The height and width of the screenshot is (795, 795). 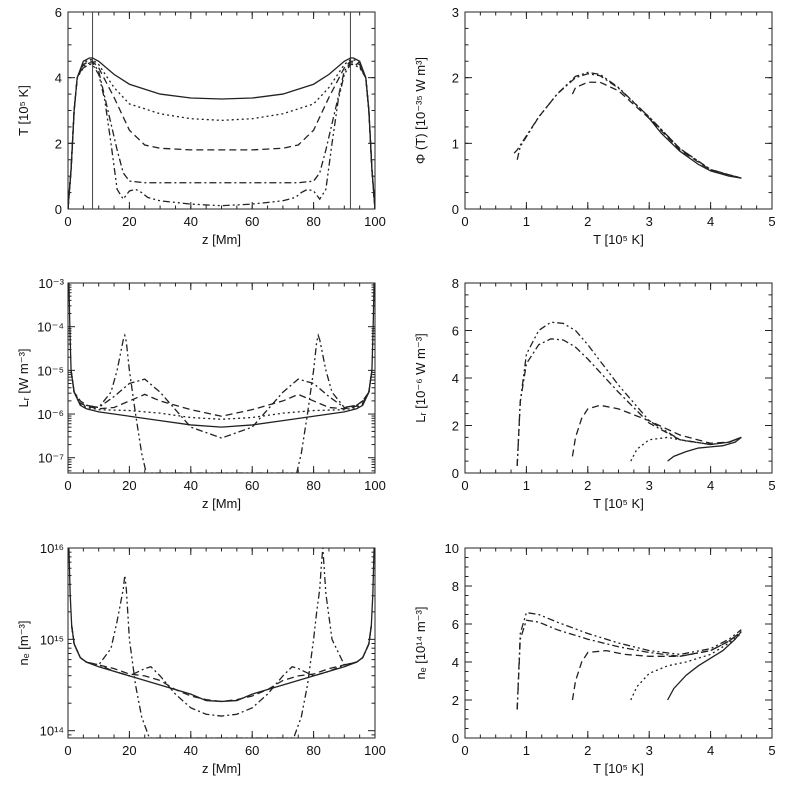 I want to click on y-tick-label: 8, so click(x=455, y=283).